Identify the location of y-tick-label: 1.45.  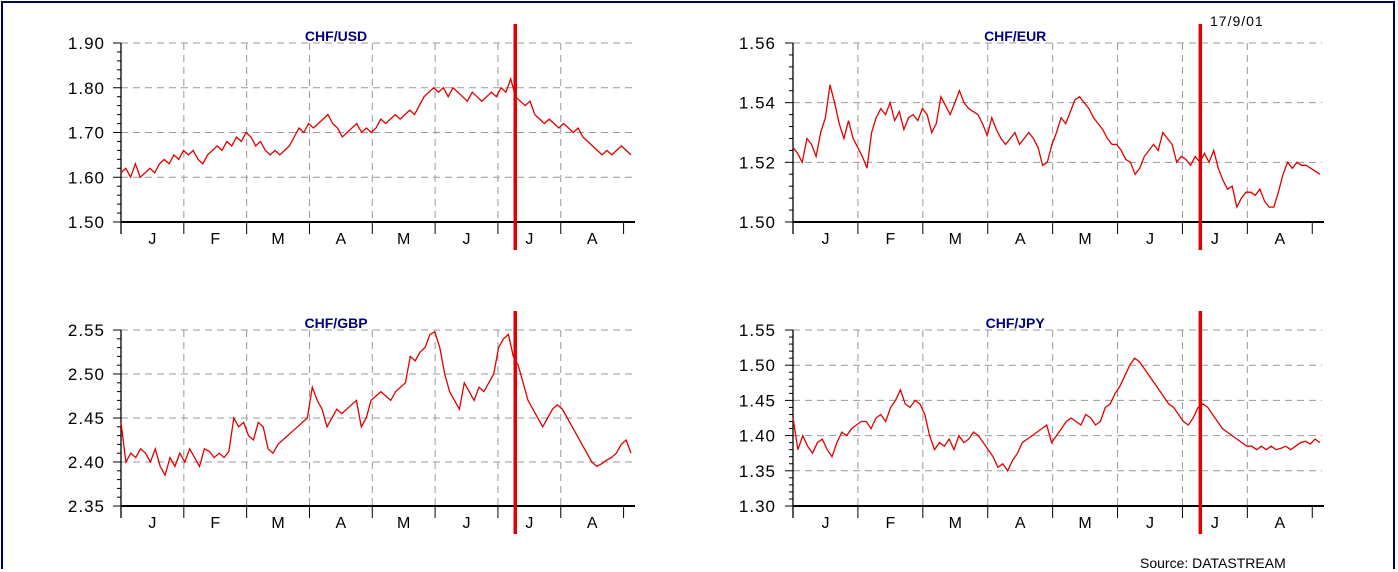
(757, 400).